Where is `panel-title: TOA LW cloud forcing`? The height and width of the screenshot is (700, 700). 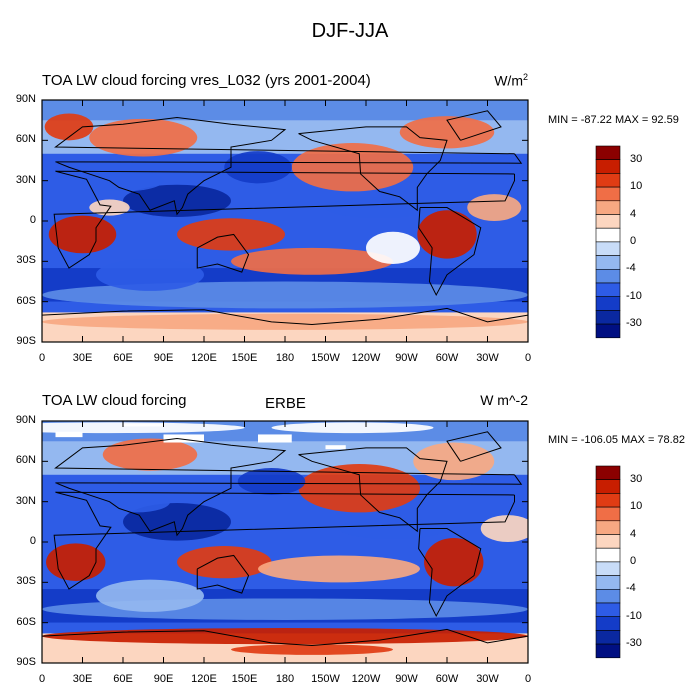 panel-title: TOA LW cloud forcing is located at coordinates (114, 400).